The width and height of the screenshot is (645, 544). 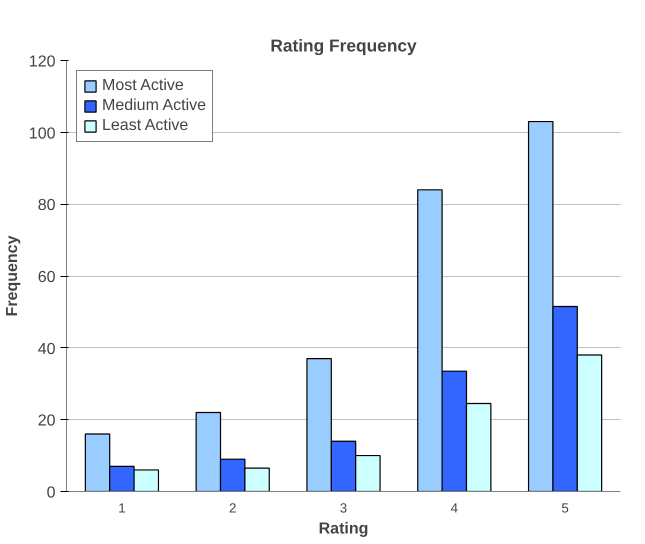 What do you see at coordinates (47, 205) in the screenshot?
I see `y-tick-label: 80` at bounding box center [47, 205].